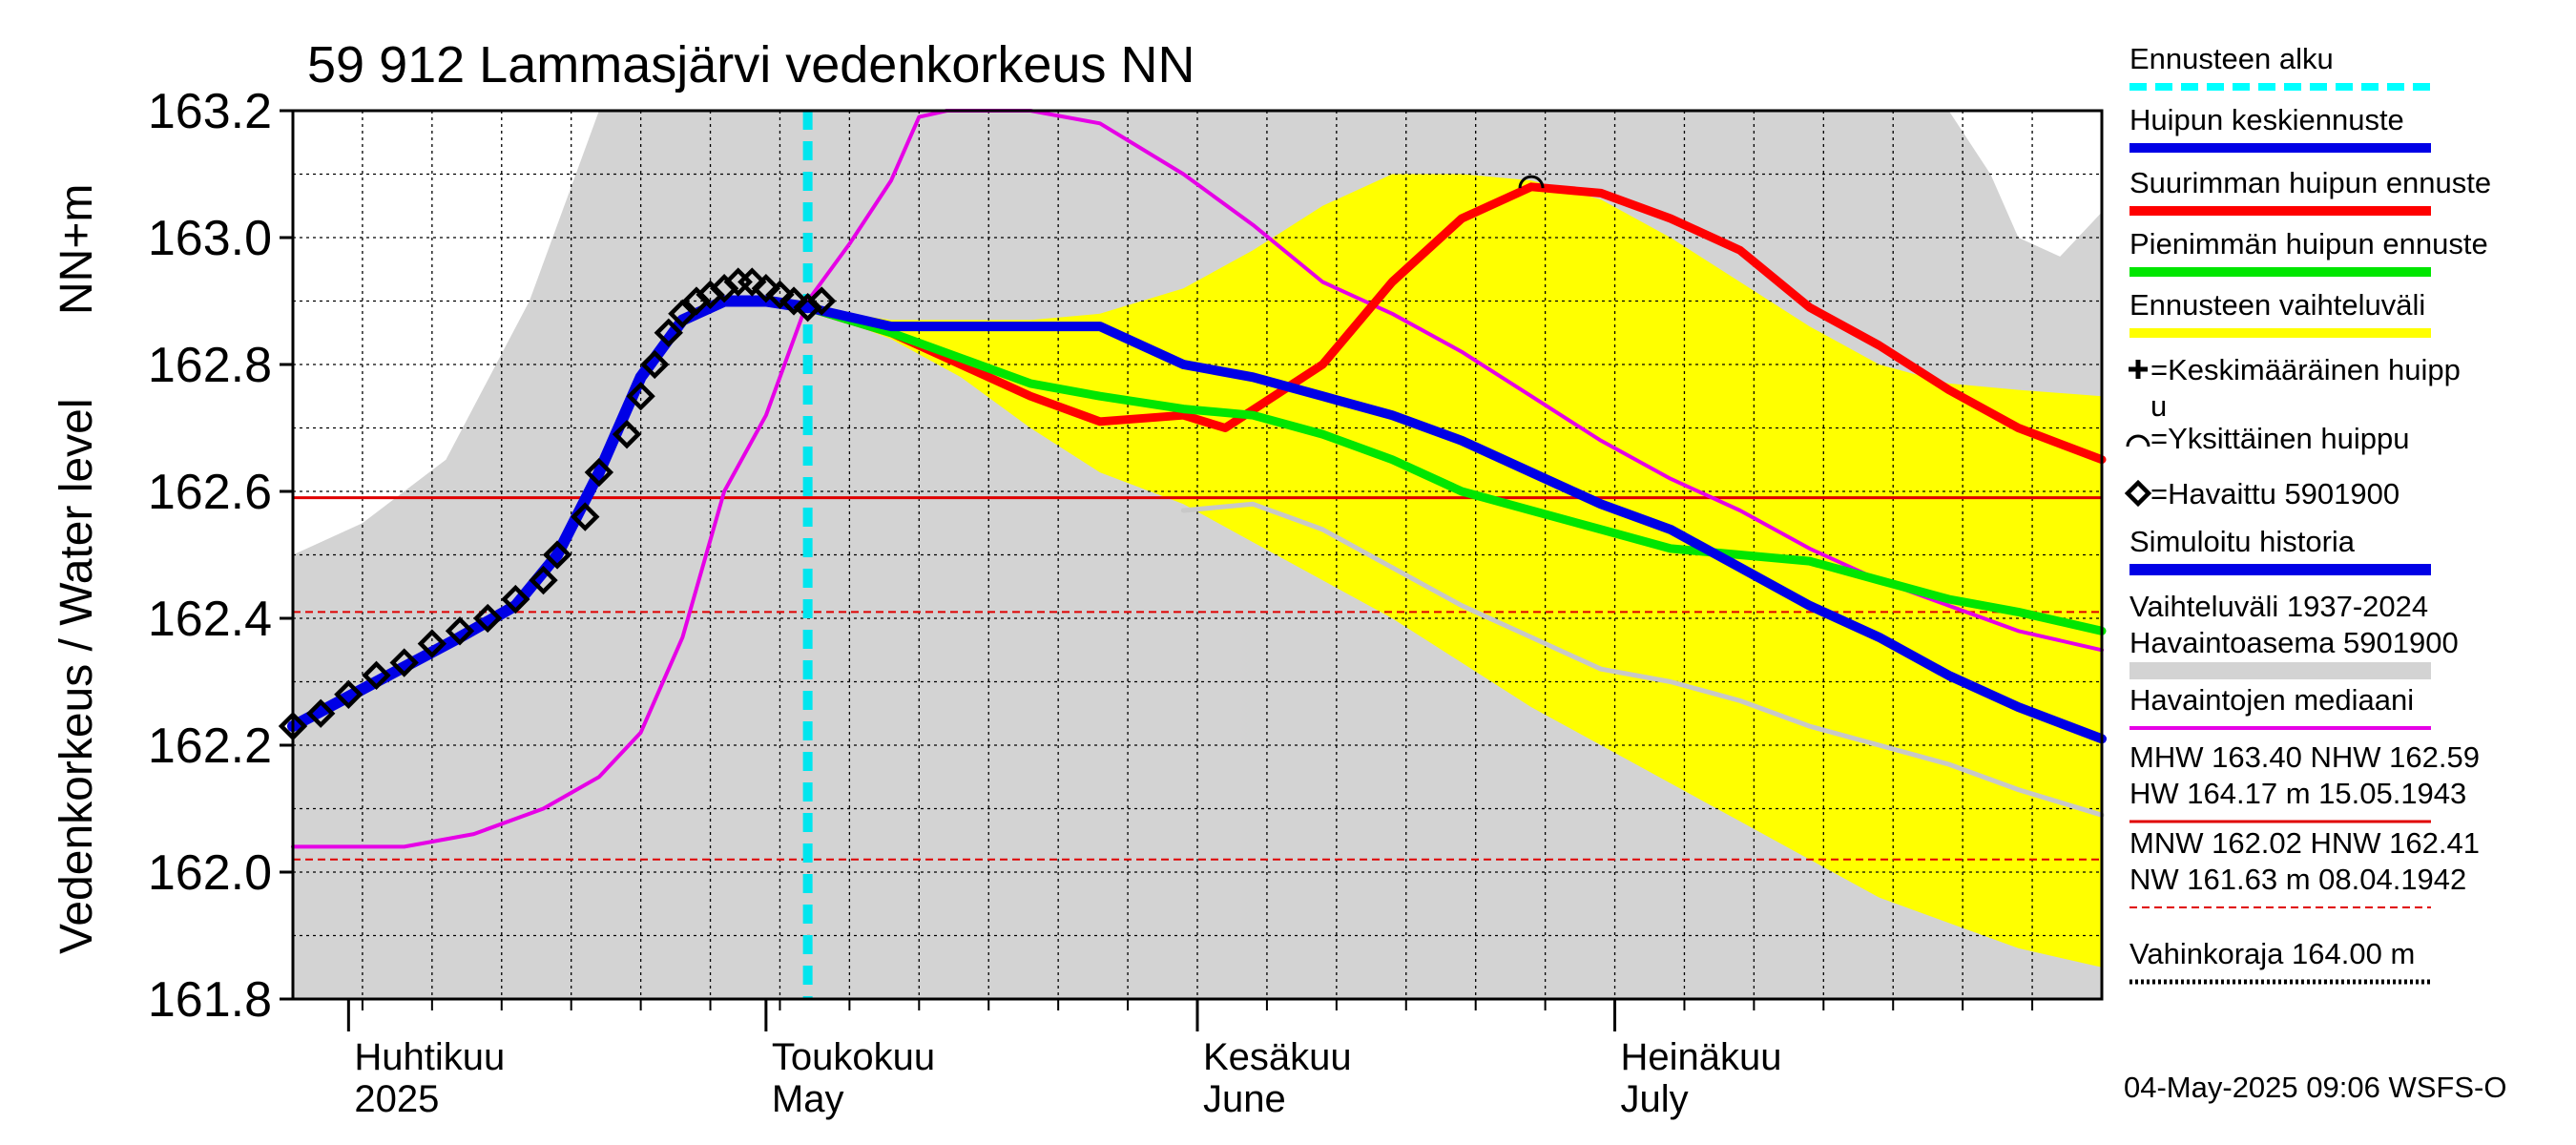 The image size is (2576, 1145). Describe the element at coordinates (2315, 1087) in the screenshot. I see `footer-timestamp: 04-May-2025 09:06 WSFS-O` at that location.